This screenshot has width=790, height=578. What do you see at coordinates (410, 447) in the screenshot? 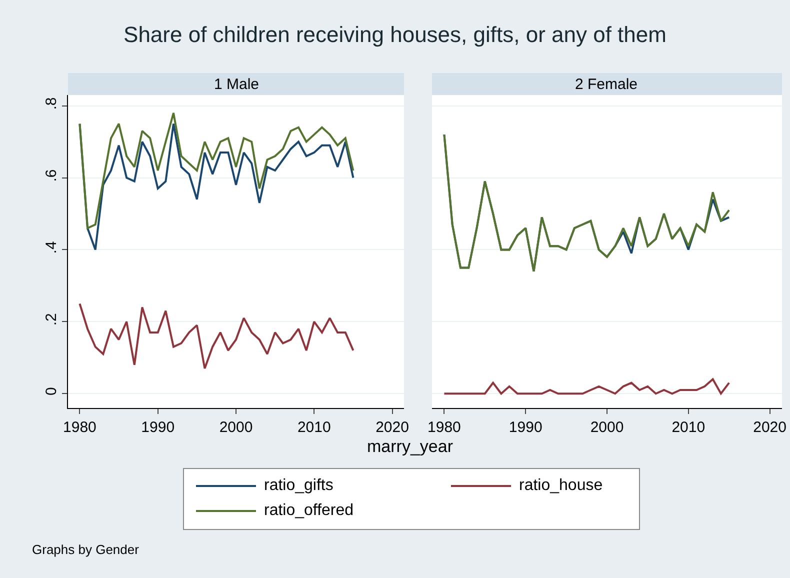
I see `x-axis-title: marry_year` at bounding box center [410, 447].